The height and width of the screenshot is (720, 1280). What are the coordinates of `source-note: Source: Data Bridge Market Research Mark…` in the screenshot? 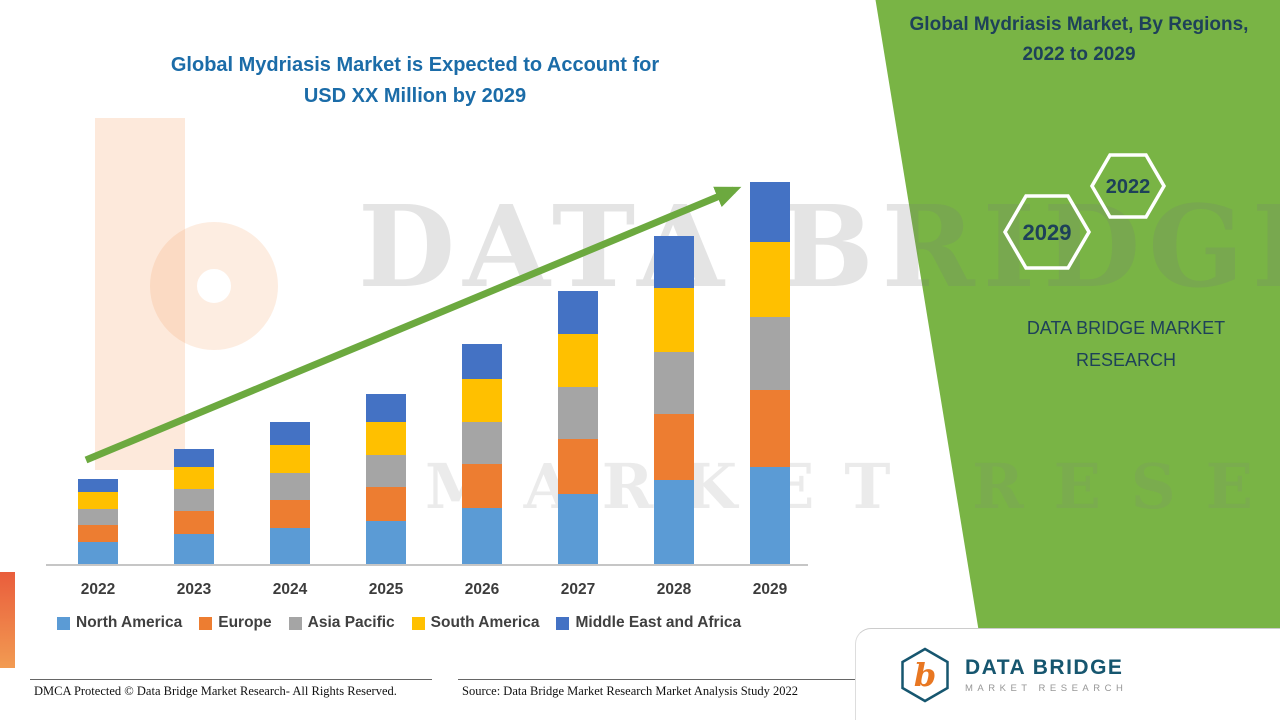 It's located at (657, 689).